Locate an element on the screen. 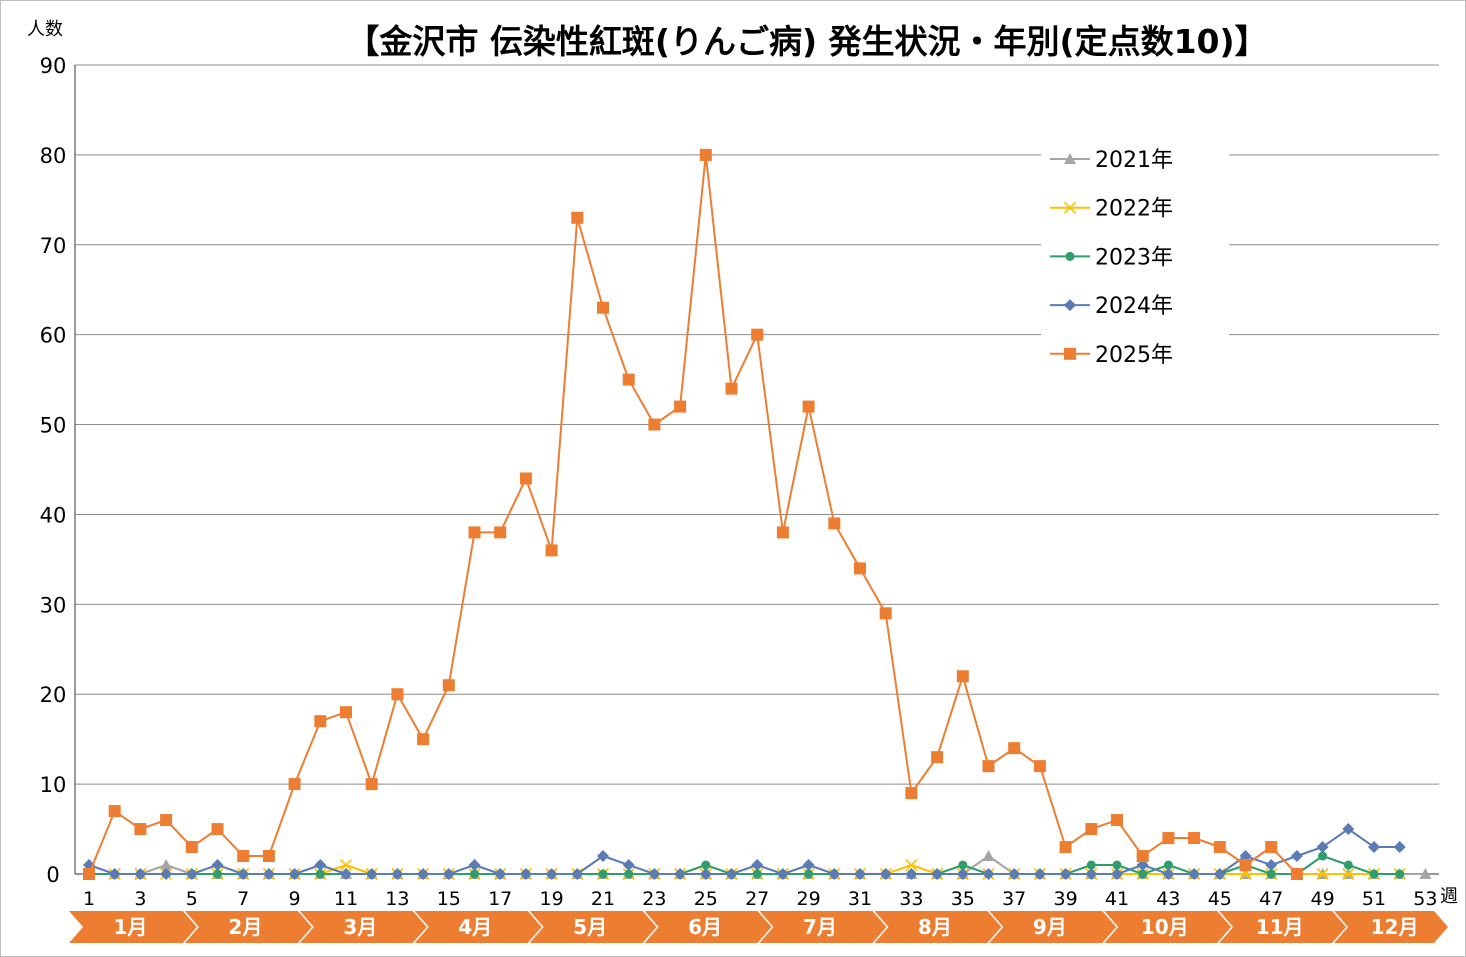  y-axis-label: 人数 is located at coordinates (45, 29).